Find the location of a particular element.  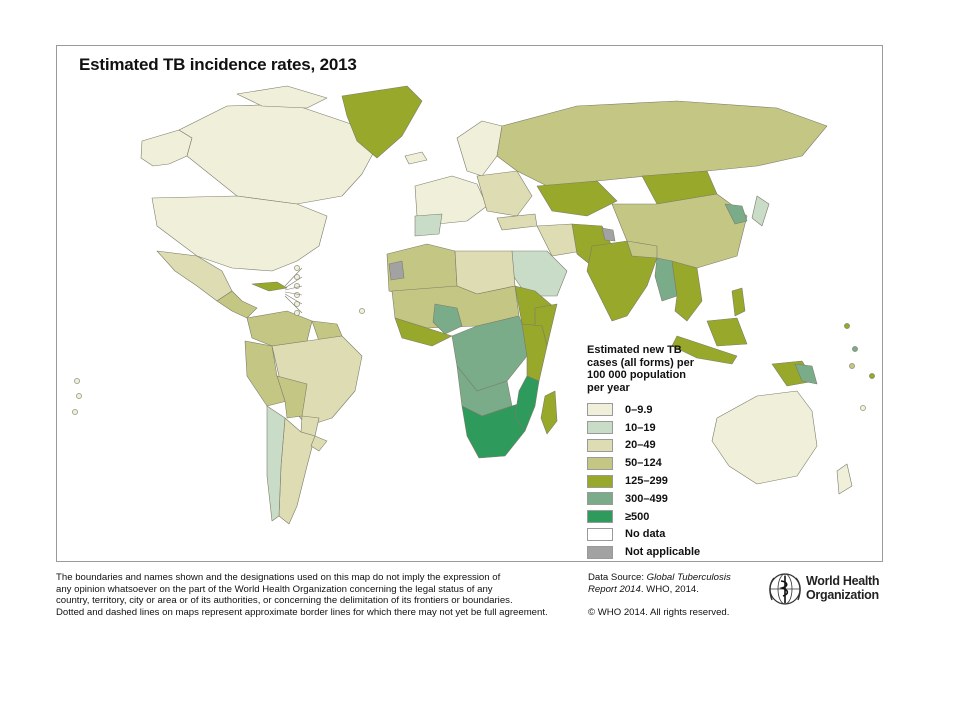

legend-item: 300–499 is located at coordinates (667, 499).